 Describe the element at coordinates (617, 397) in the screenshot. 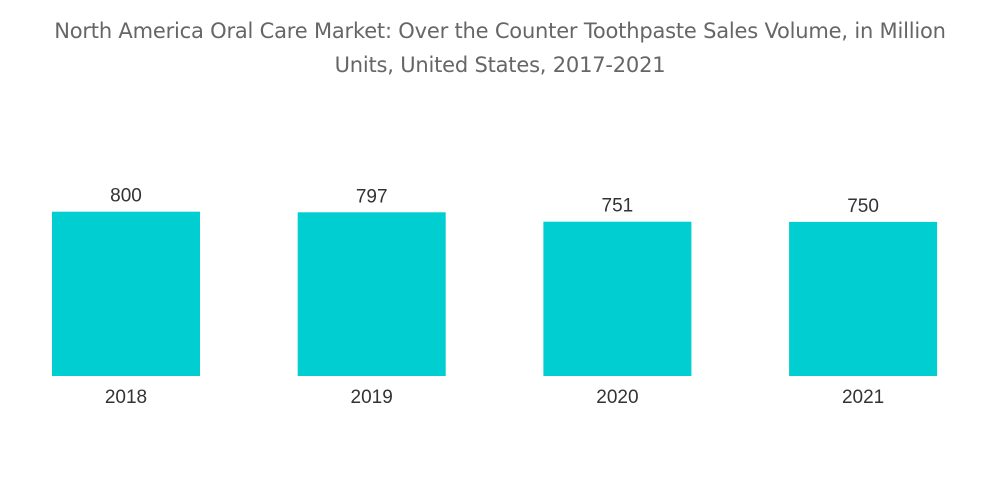

I see `x-tick-label-2020: 2020` at that location.